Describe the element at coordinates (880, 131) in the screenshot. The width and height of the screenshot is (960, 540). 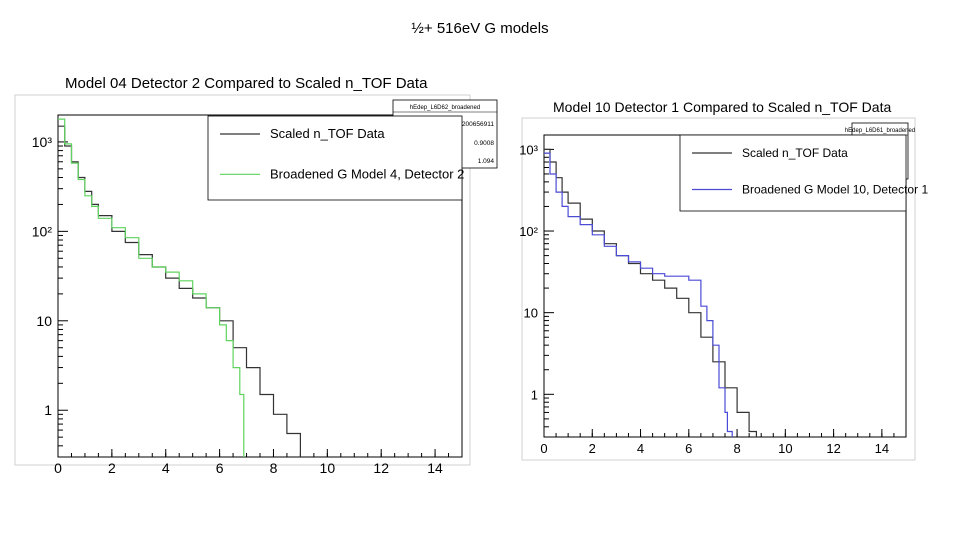
I see `stats-name: hEdep_L6D61_broadened` at that location.